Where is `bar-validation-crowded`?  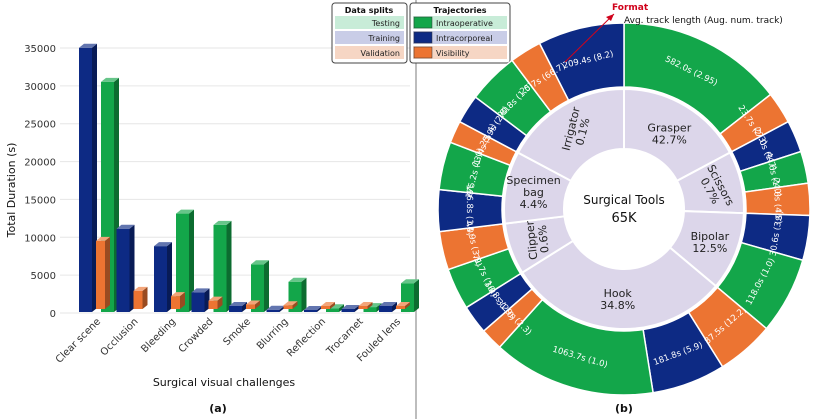 bar-validation-crowded is located at coordinates (215, 302).